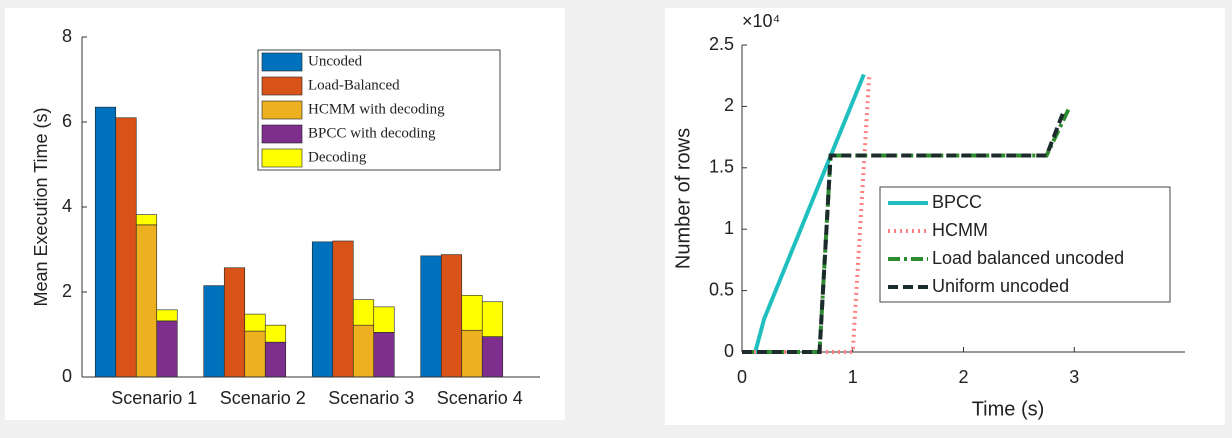  I want to click on x-tick-label: 3, so click(1074, 377).